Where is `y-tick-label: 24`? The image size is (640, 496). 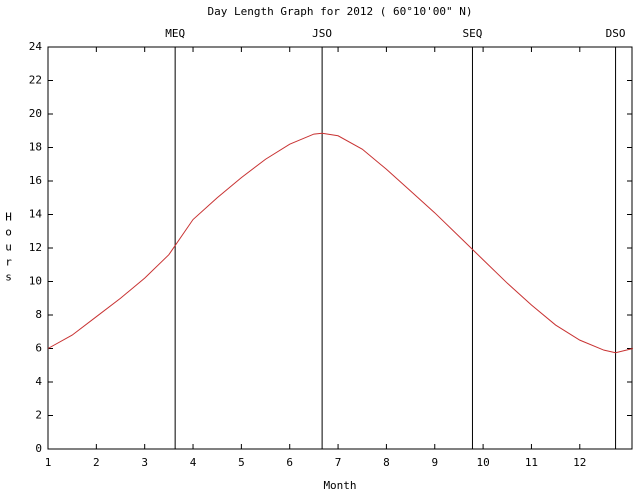
y-tick-label: 24 is located at coordinates (36, 46).